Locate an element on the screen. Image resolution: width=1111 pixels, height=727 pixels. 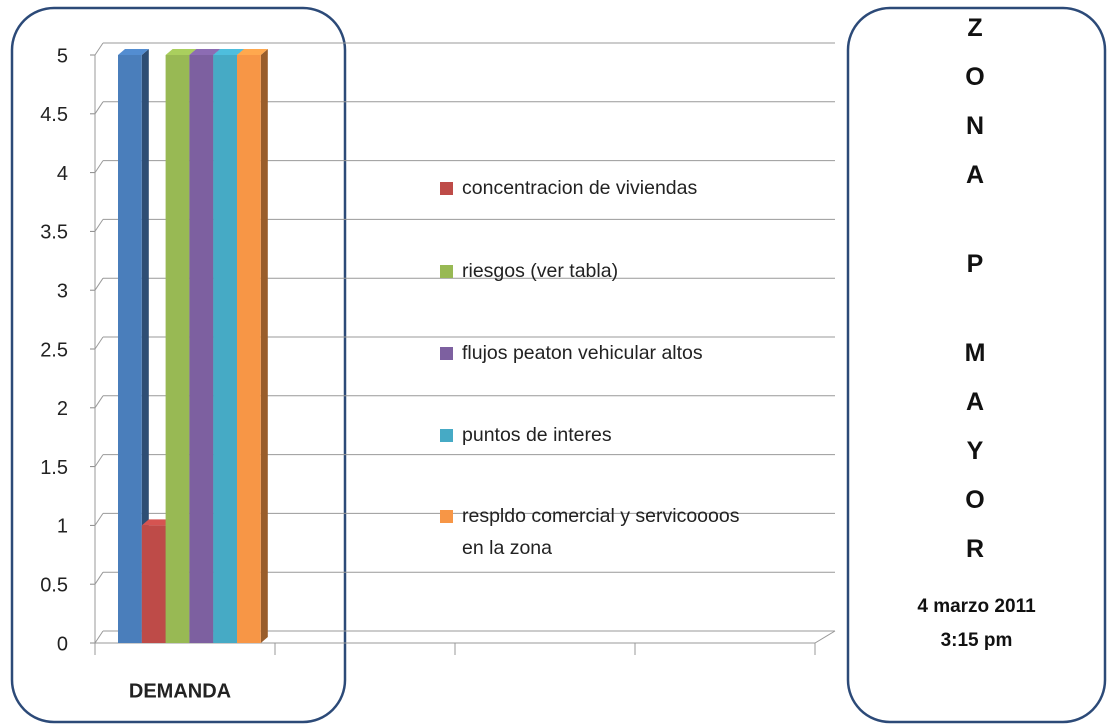
y-tick-label: 3 is located at coordinates (62, 291).